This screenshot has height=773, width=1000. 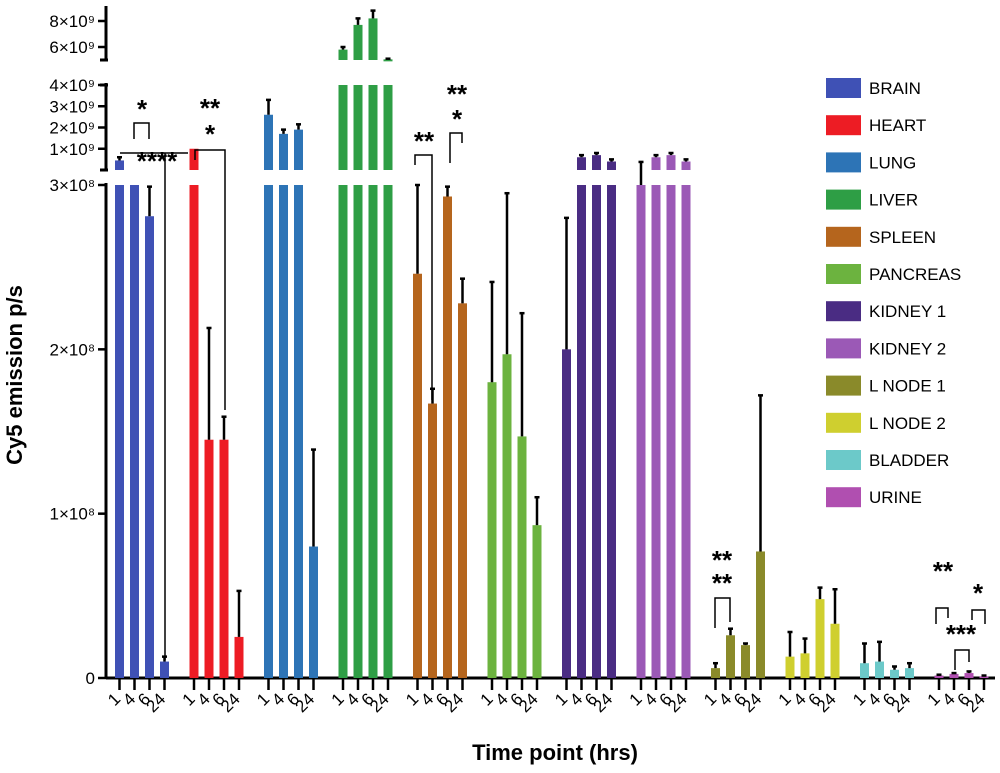 I want to click on y-tick-label: 8×10⁹, so click(x=72, y=21).